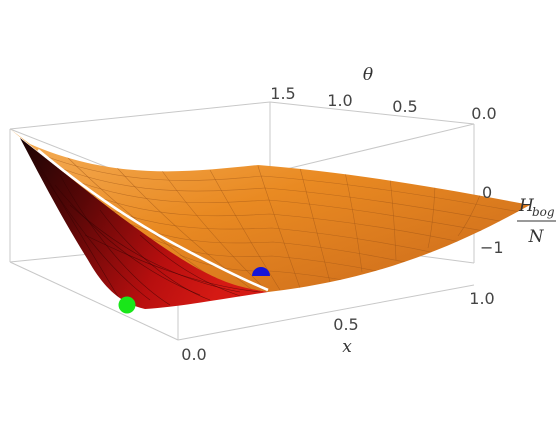 This screenshot has width=560, height=435. What do you see at coordinates (487, 192) in the screenshot?
I see `z-tick: 0` at bounding box center [487, 192].